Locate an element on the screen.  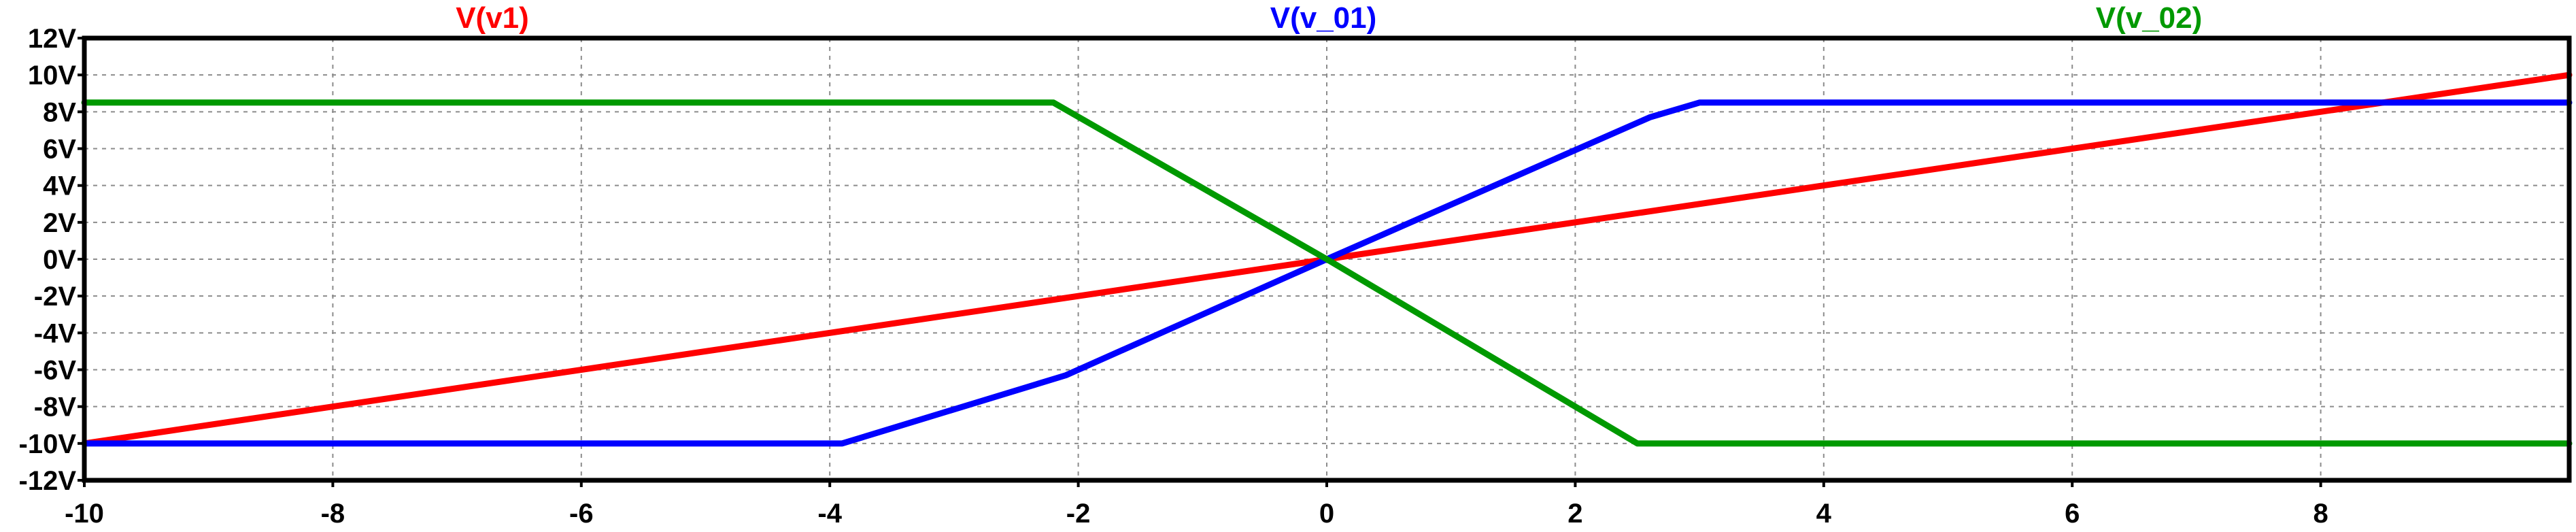
y-tick-label: 6V is located at coordinates (59, 150).